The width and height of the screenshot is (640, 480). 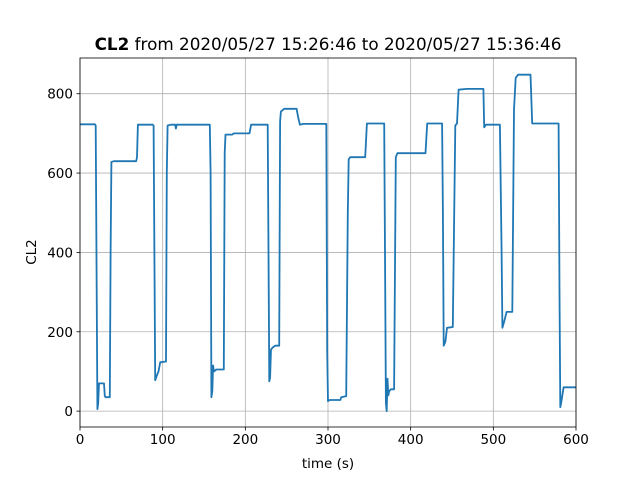 What do you see at coordinates (32, 252) in the screenshot?
I see `y-axis-label: CL2` at bounding box center [32, 252].